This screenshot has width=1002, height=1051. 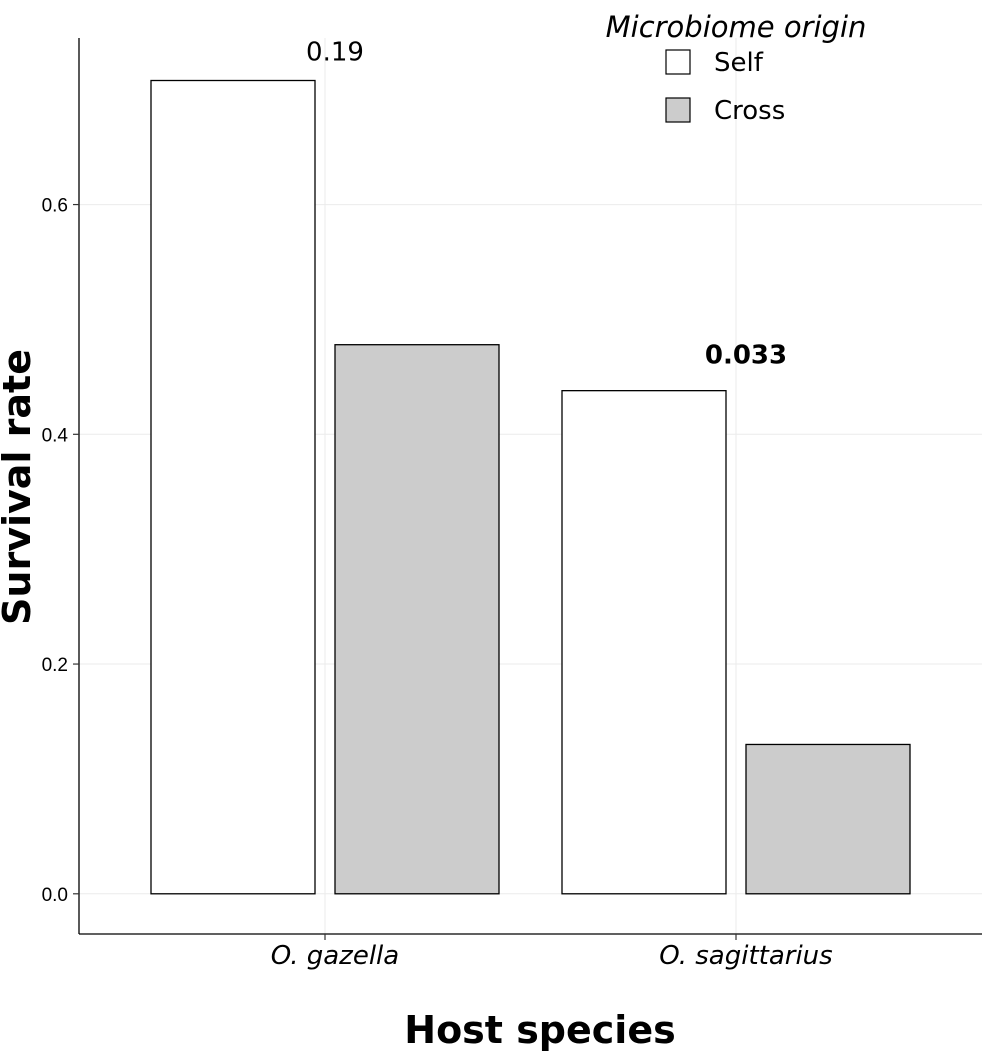 What do you see at coordinates (19, 487) in the screenshot?
I see `y-axis-title: Survival rate` at bounding box center [19, 487].